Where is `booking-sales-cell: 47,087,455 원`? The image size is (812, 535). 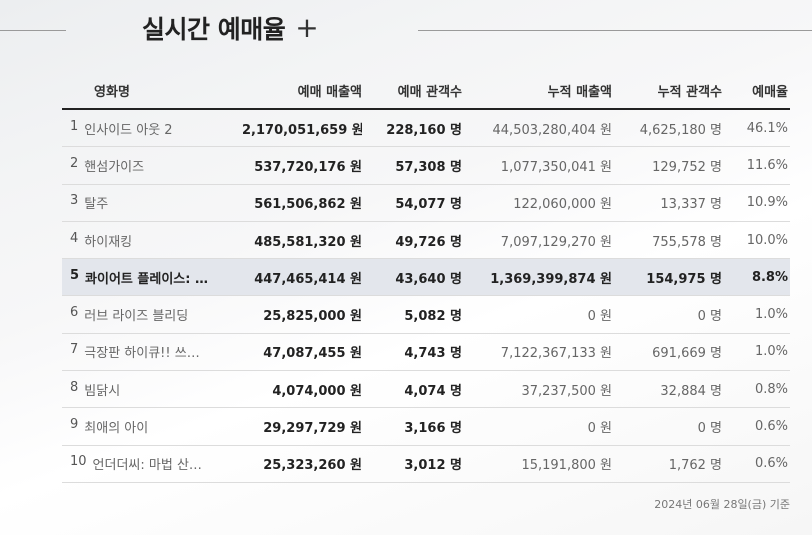 booking-sales-cell: 47,087,455 원 is located at coordinates (312, 354).